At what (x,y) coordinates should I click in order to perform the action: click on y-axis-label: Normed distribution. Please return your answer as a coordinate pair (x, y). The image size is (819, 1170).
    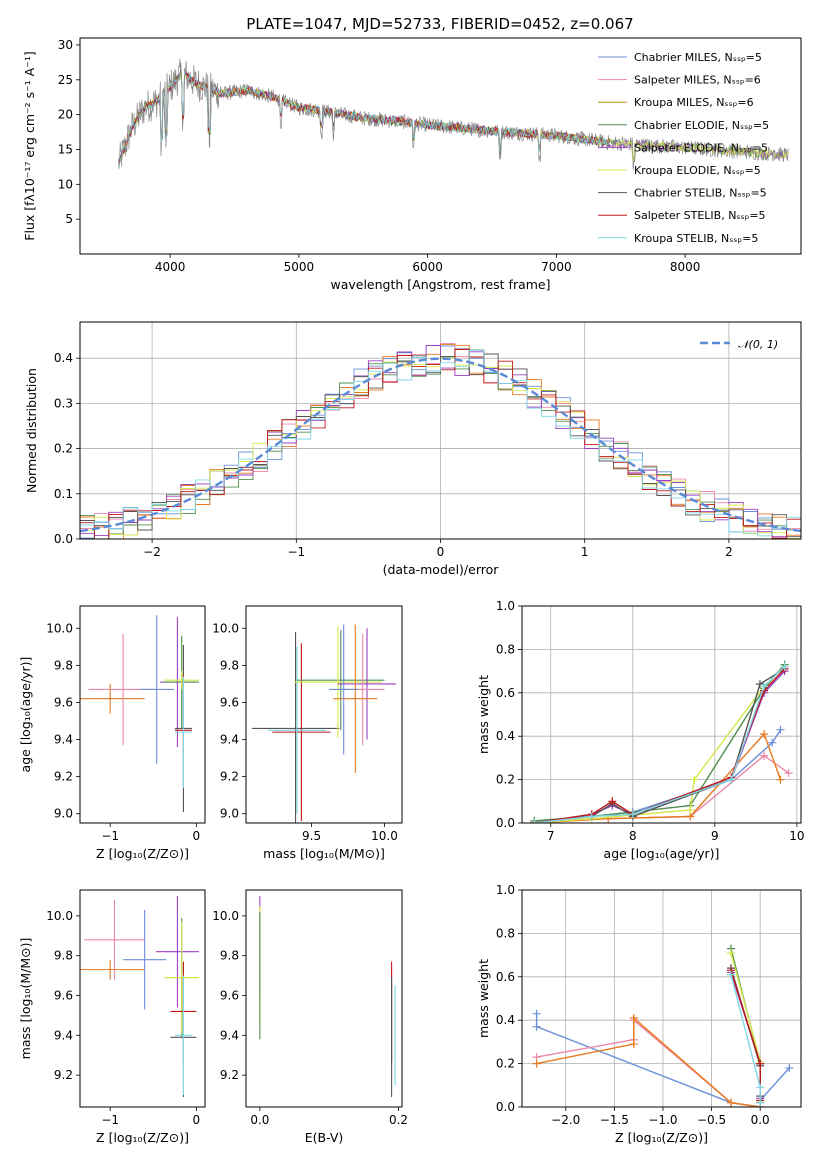
    Looking at the image, I should click on (31, 430).